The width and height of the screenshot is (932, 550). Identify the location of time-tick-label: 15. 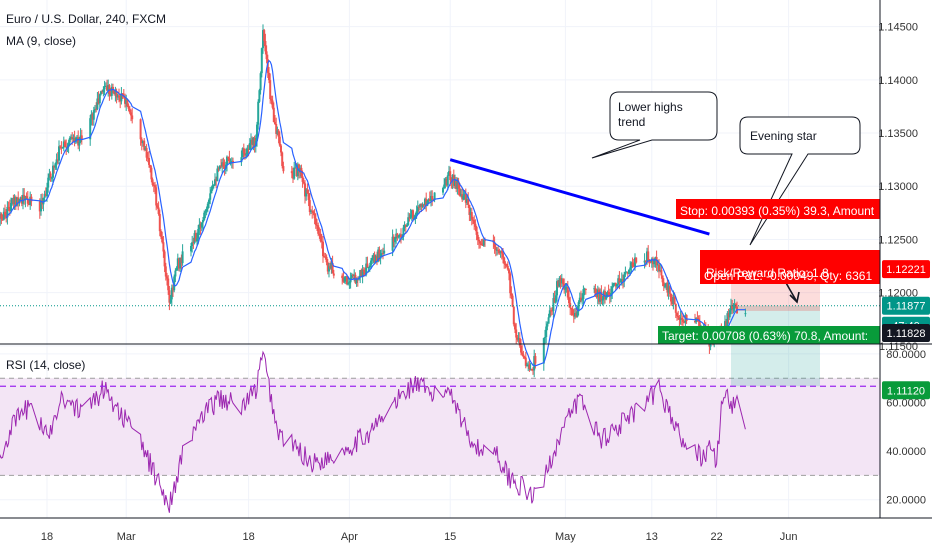
(450, 537).